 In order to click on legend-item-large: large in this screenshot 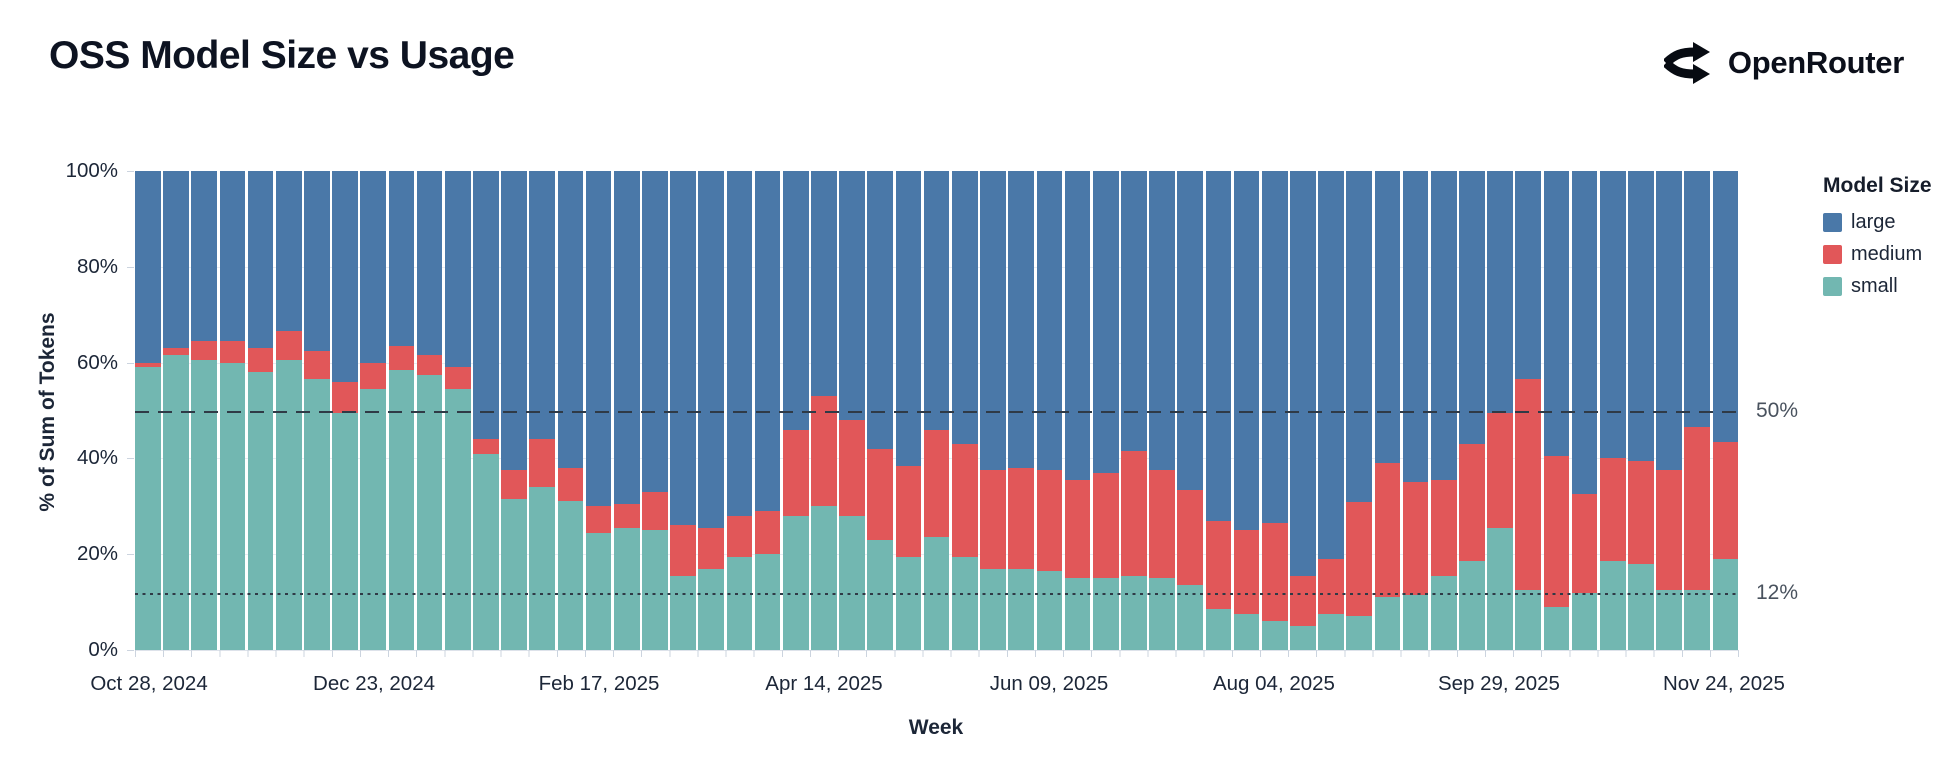, I will do `click(1877, 222)`.